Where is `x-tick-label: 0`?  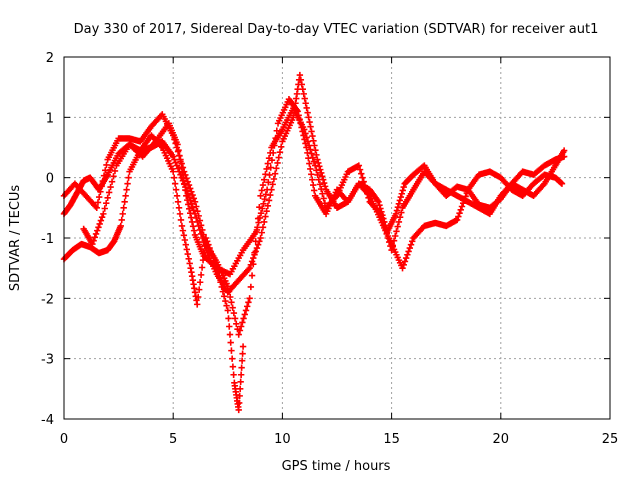
x-tick-label: 0 is located at coordinates (64, 439).